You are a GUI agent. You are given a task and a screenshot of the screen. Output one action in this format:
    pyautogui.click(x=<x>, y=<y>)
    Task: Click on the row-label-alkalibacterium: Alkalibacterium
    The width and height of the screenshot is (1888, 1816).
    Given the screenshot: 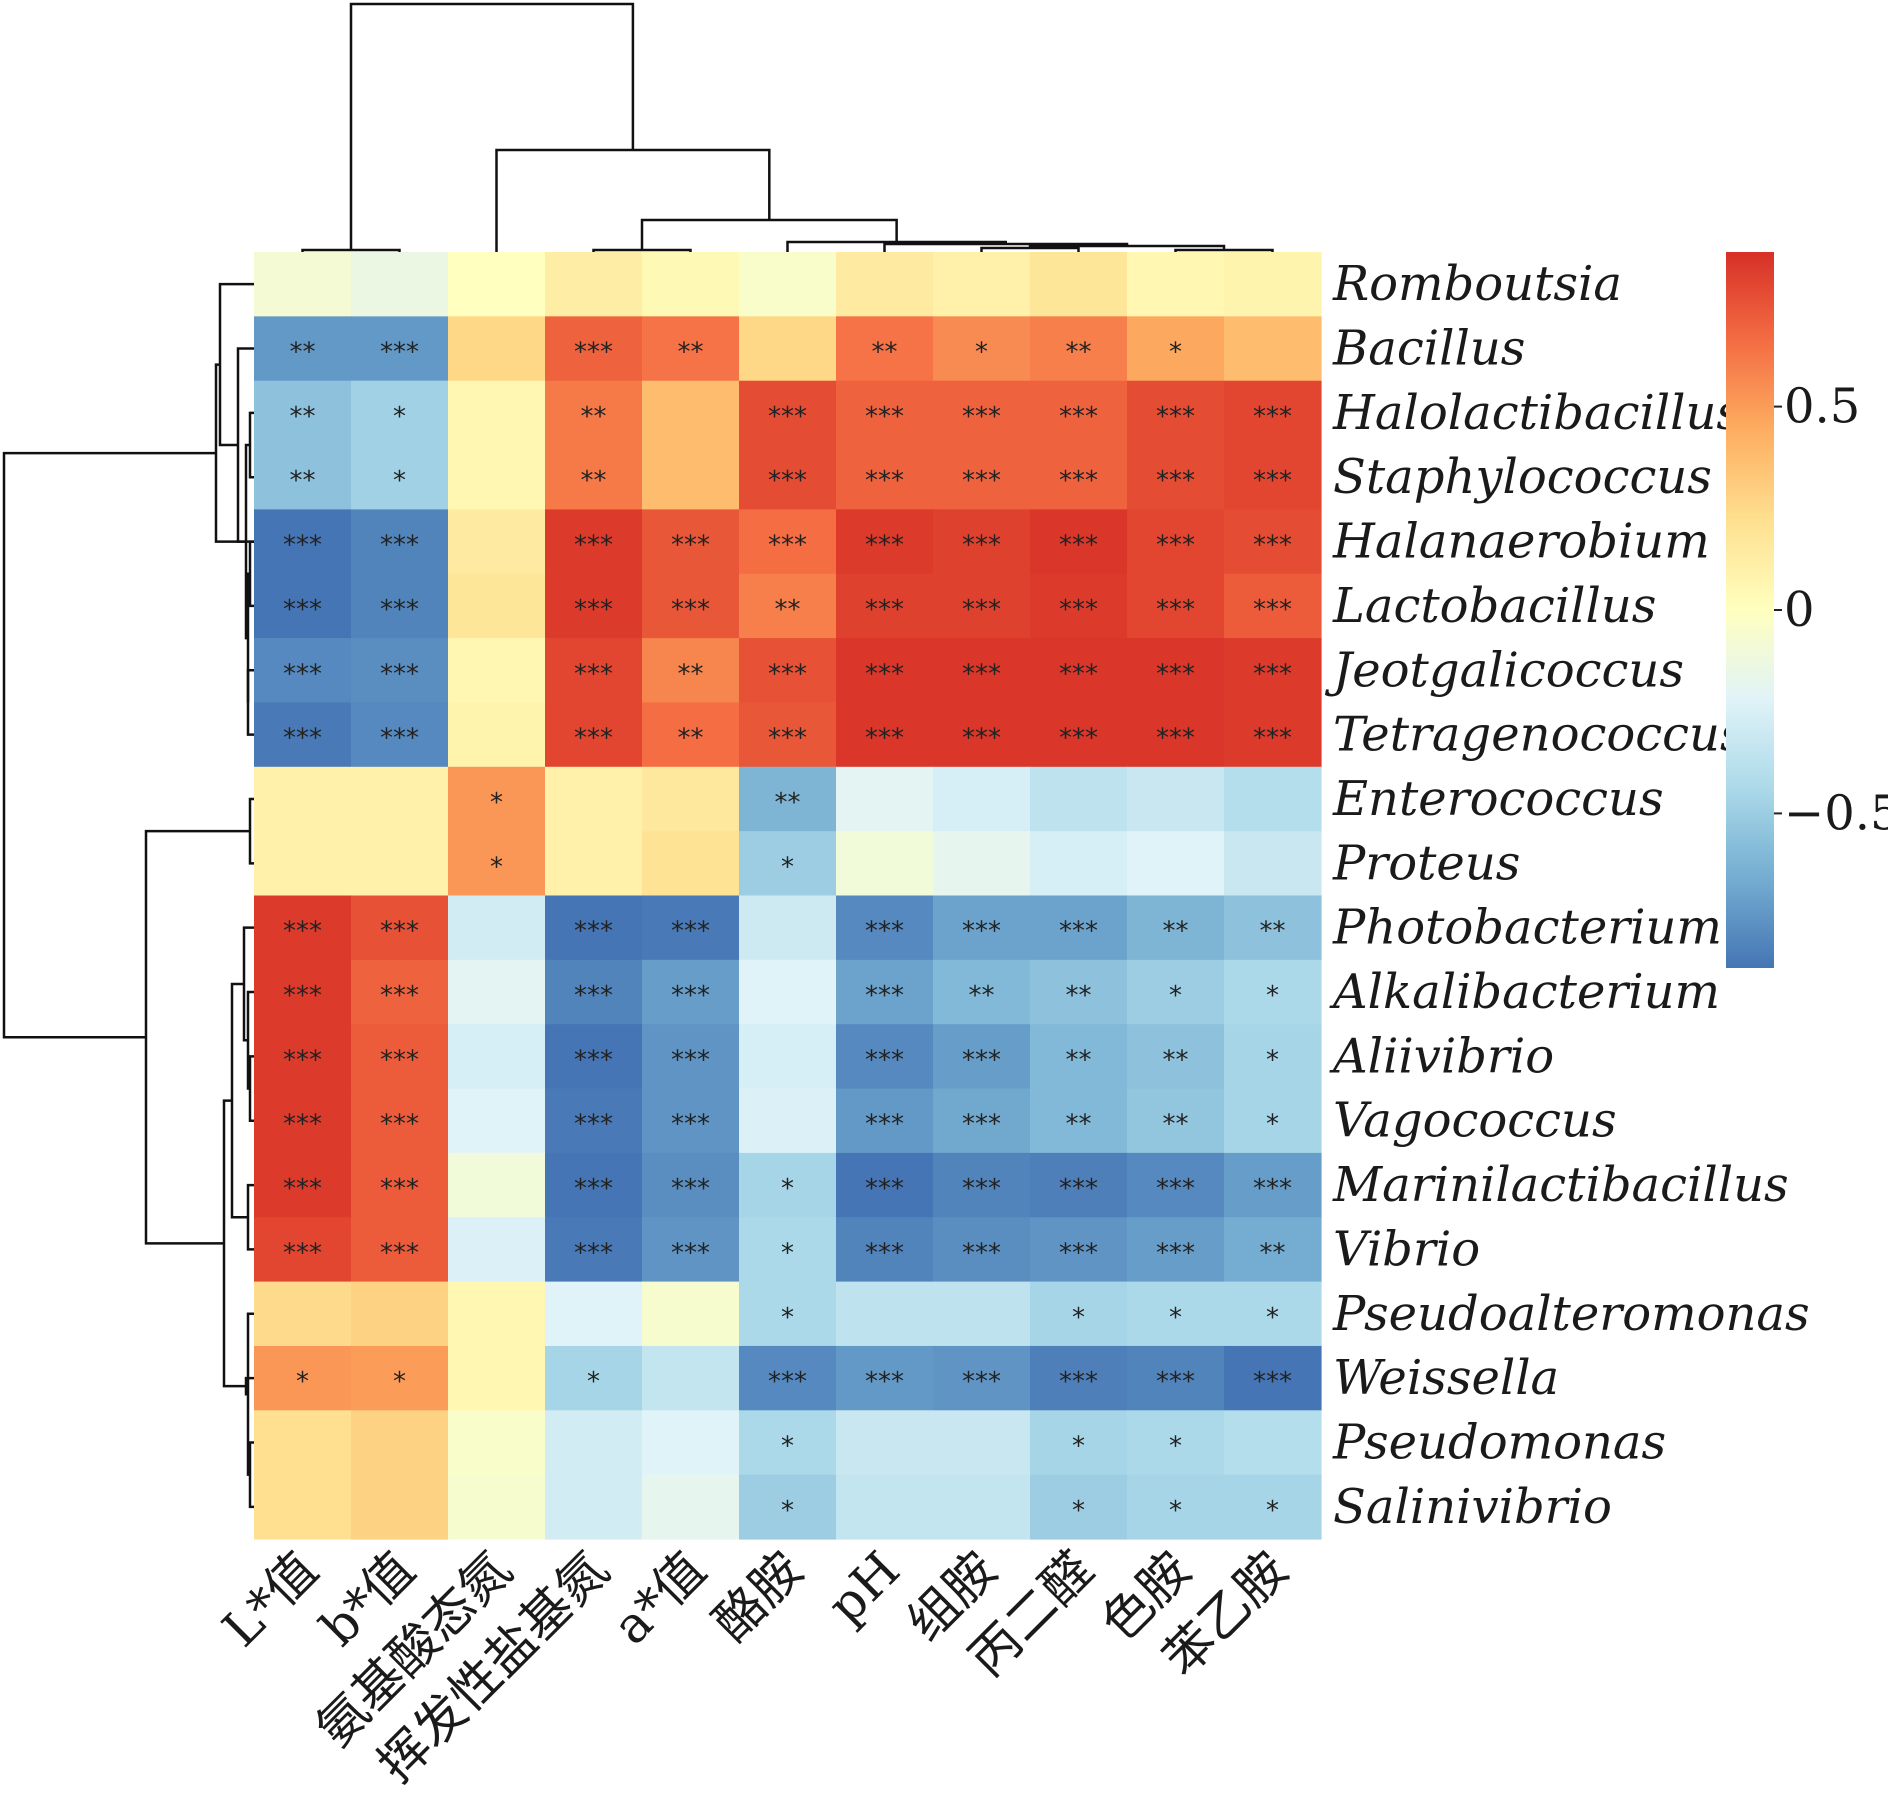 What is the action you would take?
    pyautogui.click(x=1524, y=992)
    